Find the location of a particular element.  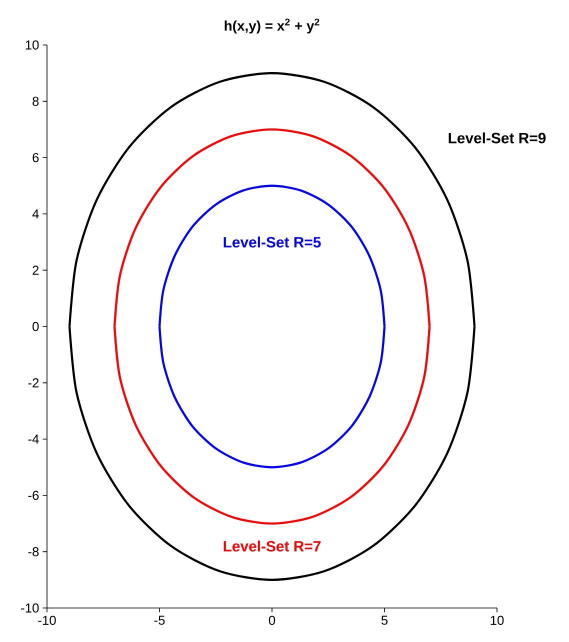

x-tick-label: 10 is located at coordinates (497, 620).